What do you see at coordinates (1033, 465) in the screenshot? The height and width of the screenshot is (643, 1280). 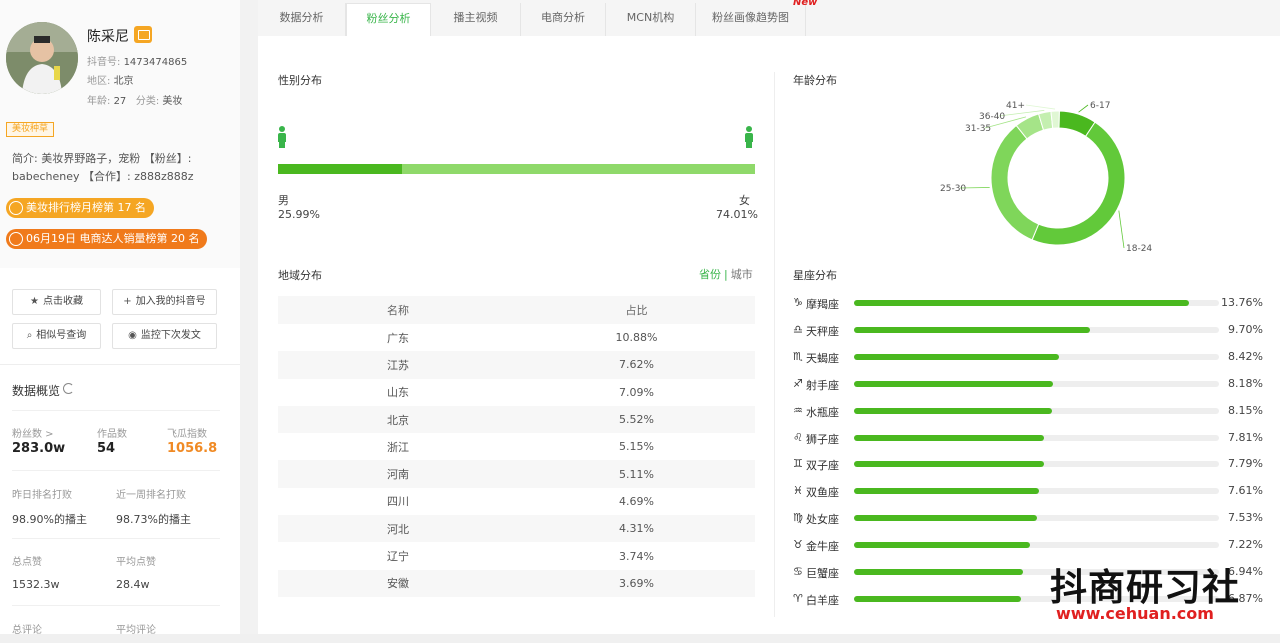 I see `zodiac-row: ♊ 双子座 7.79%` at bounding box center [1033, 465].